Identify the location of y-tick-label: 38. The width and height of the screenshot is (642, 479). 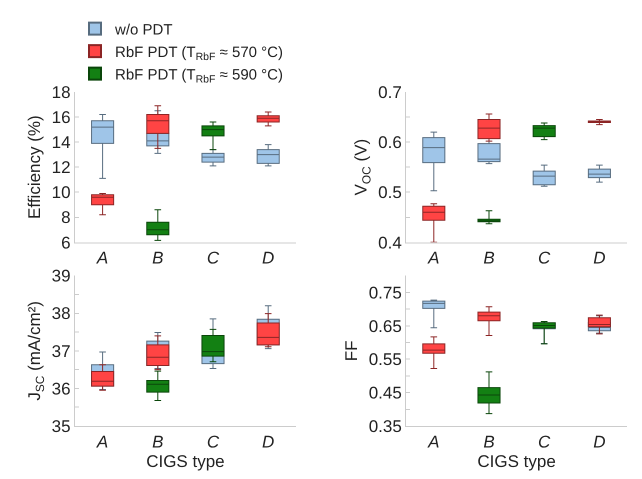
(61, 314).